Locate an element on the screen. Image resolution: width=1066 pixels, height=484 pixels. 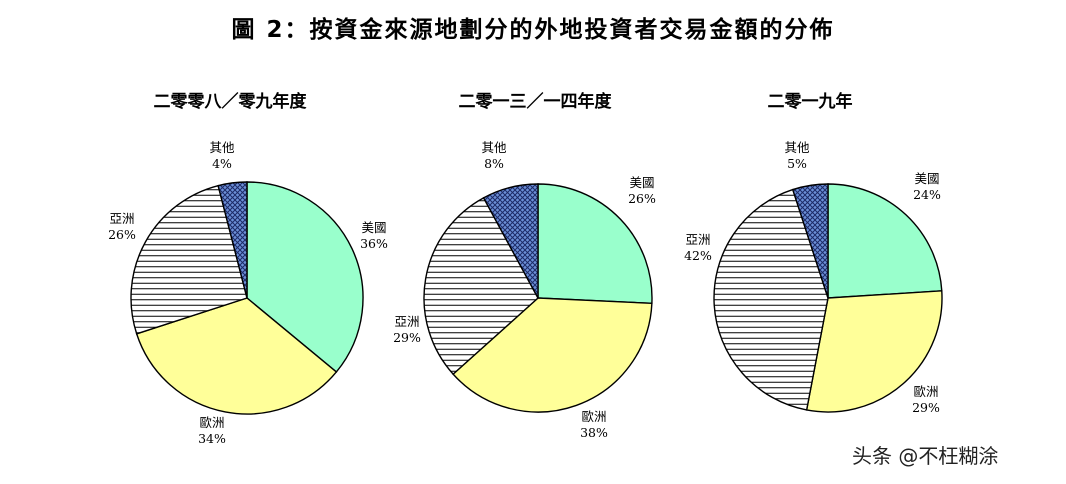
slice-value-asia: 26% is located at coordinates (122, 234).